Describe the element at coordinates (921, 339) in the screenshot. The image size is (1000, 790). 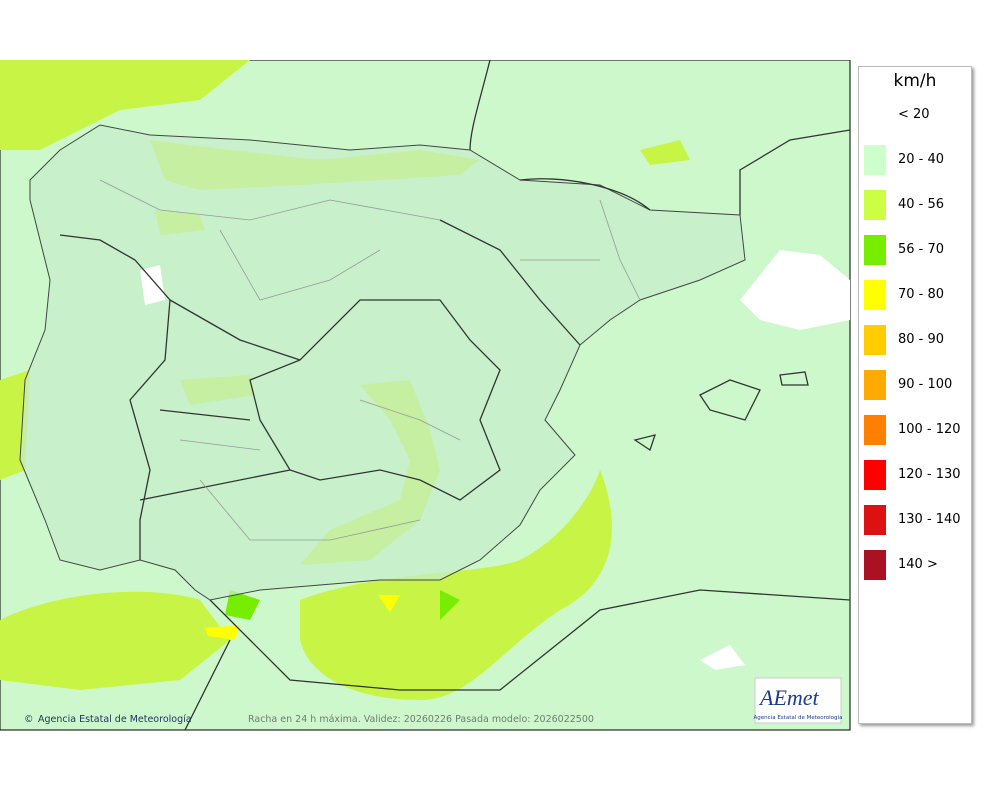
I see `legend-label: 80 - 90` at that location.